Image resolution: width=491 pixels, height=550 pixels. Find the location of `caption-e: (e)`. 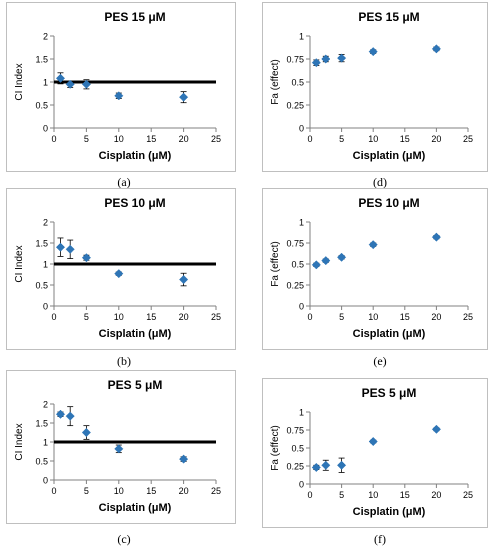

caption-e: (e) is located at coordinates (380, 361).